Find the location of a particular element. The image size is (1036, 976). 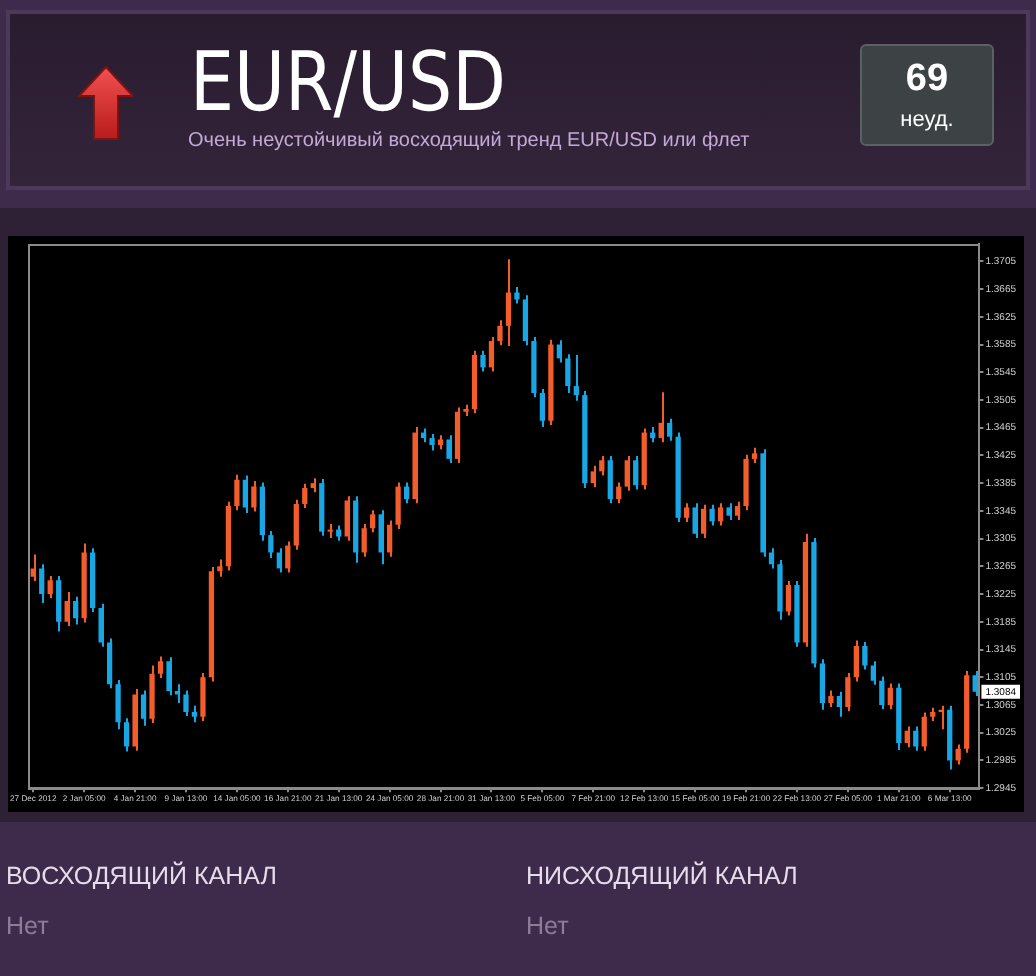

text: неуд. is located at coordinates (927, 121).